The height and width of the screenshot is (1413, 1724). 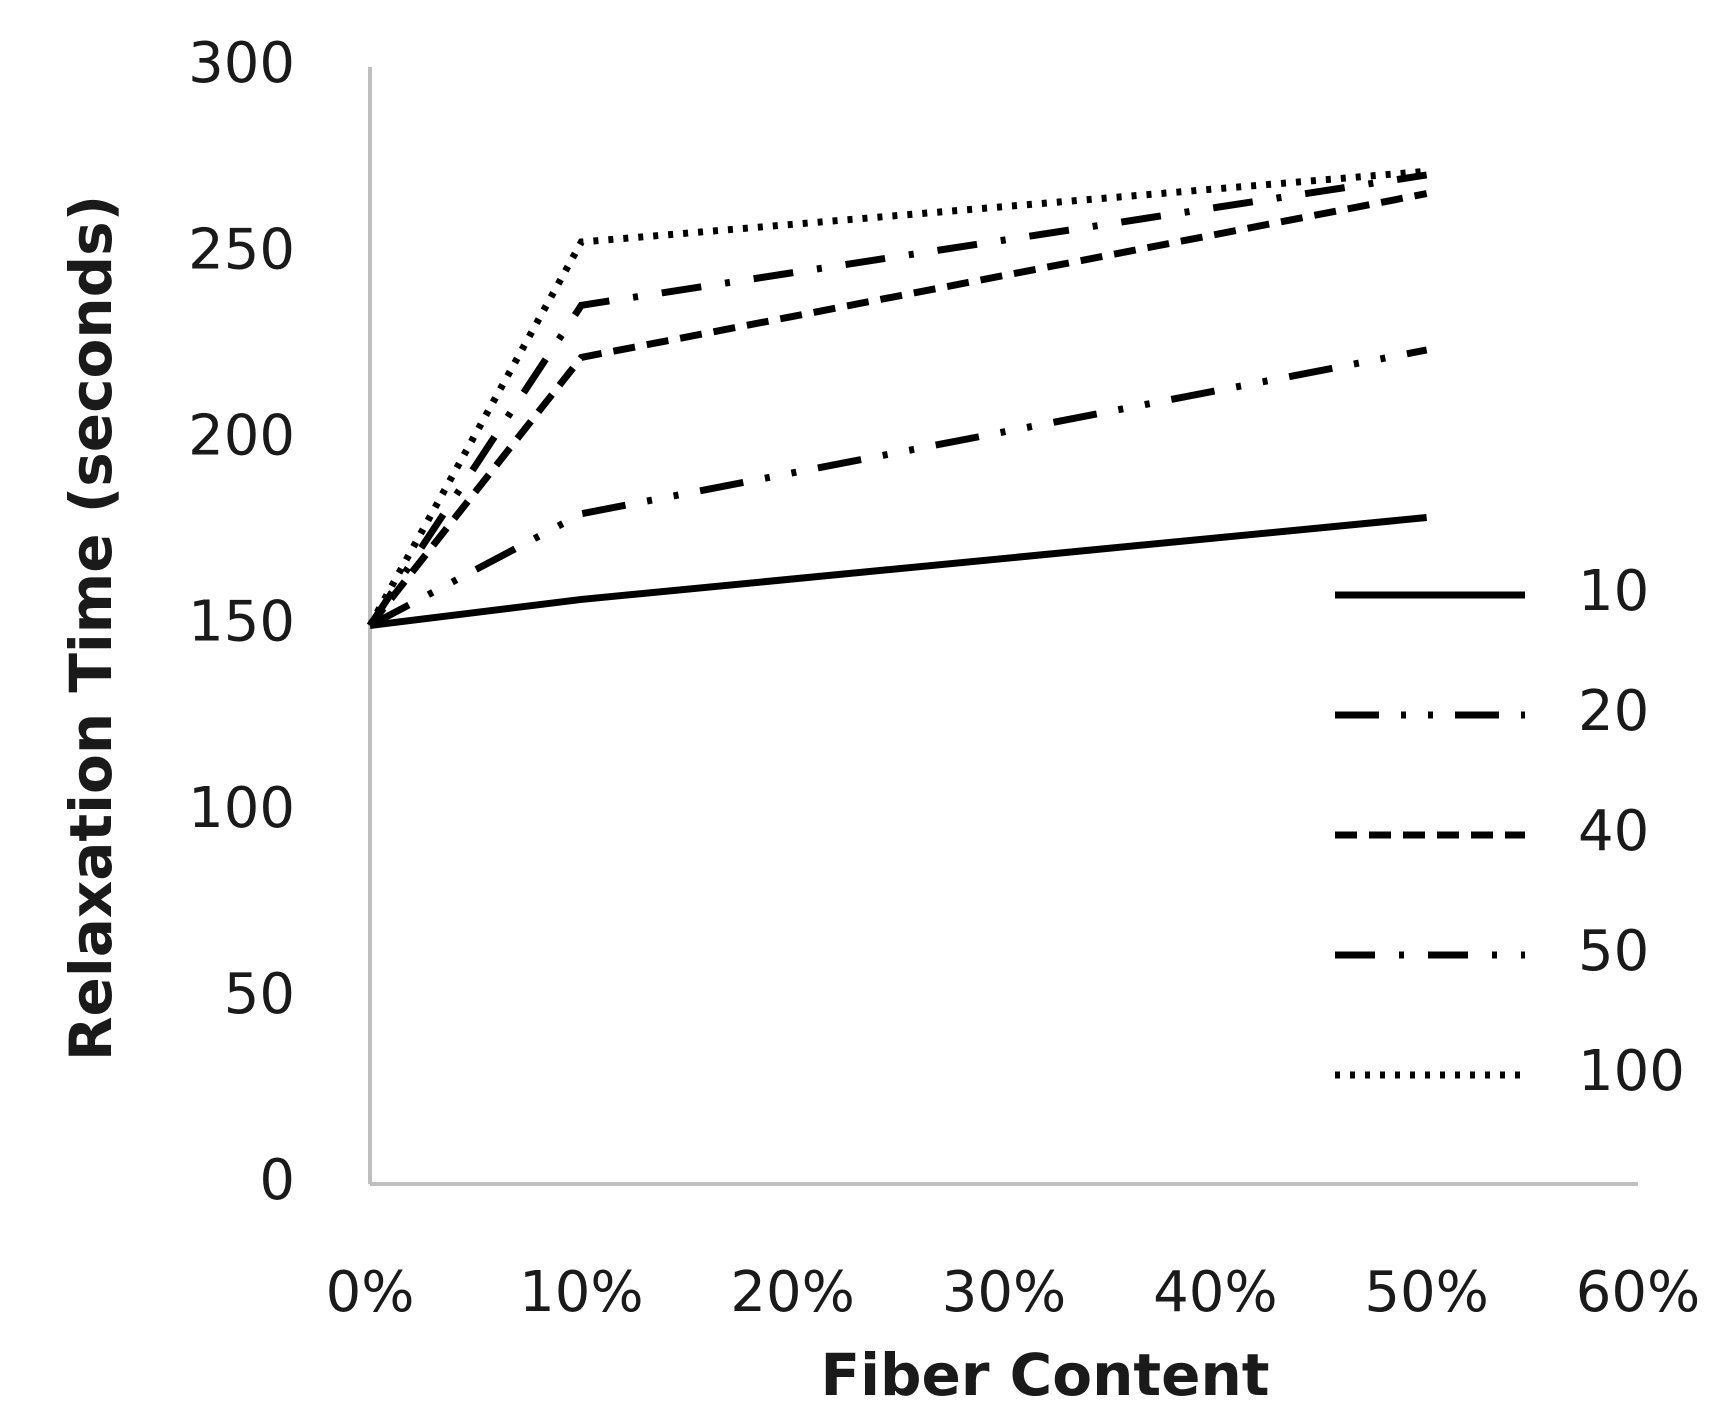 What do you see at coordinates (277, 1180) in the screenshot?
I see `y-tick-label: 0` at bounding box center [277, 1180].